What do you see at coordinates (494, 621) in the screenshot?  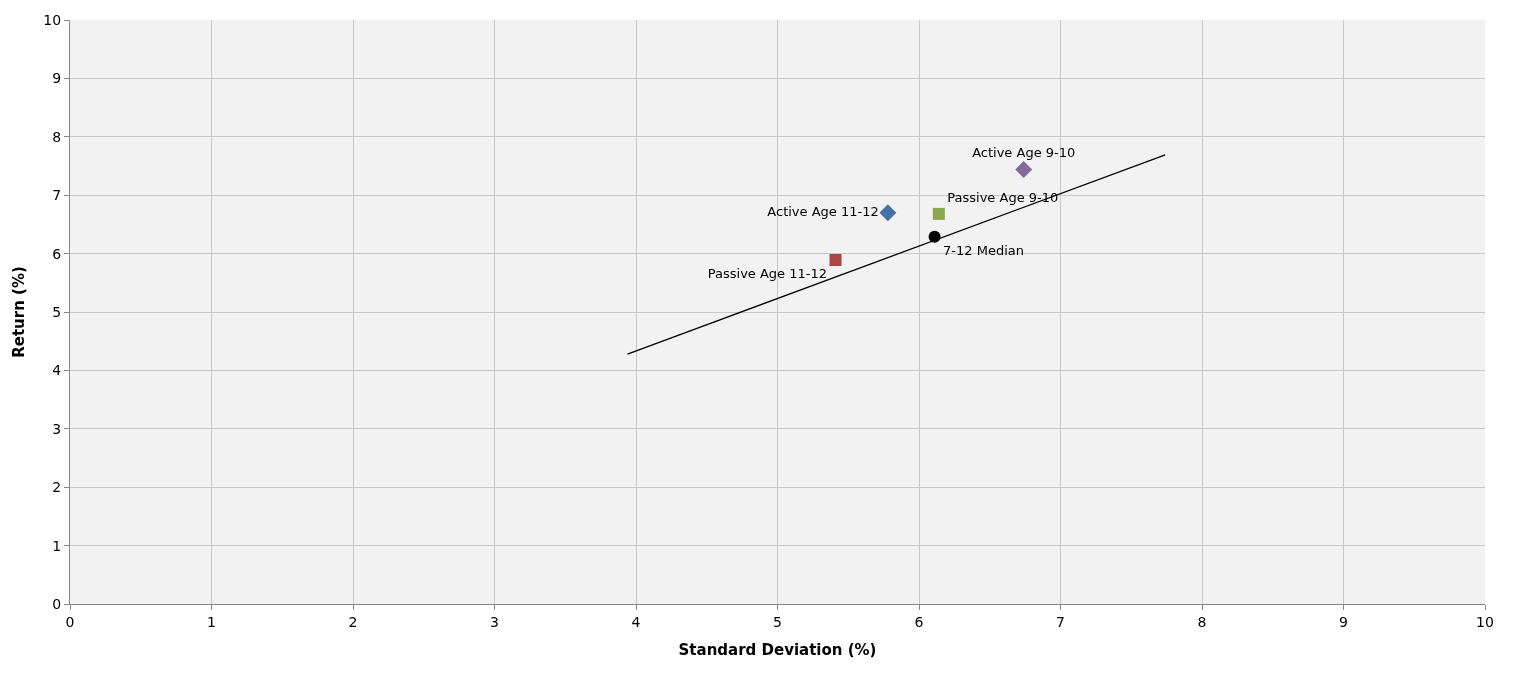 I see `x-tick-label: 3` at bounding box center [494, 621].